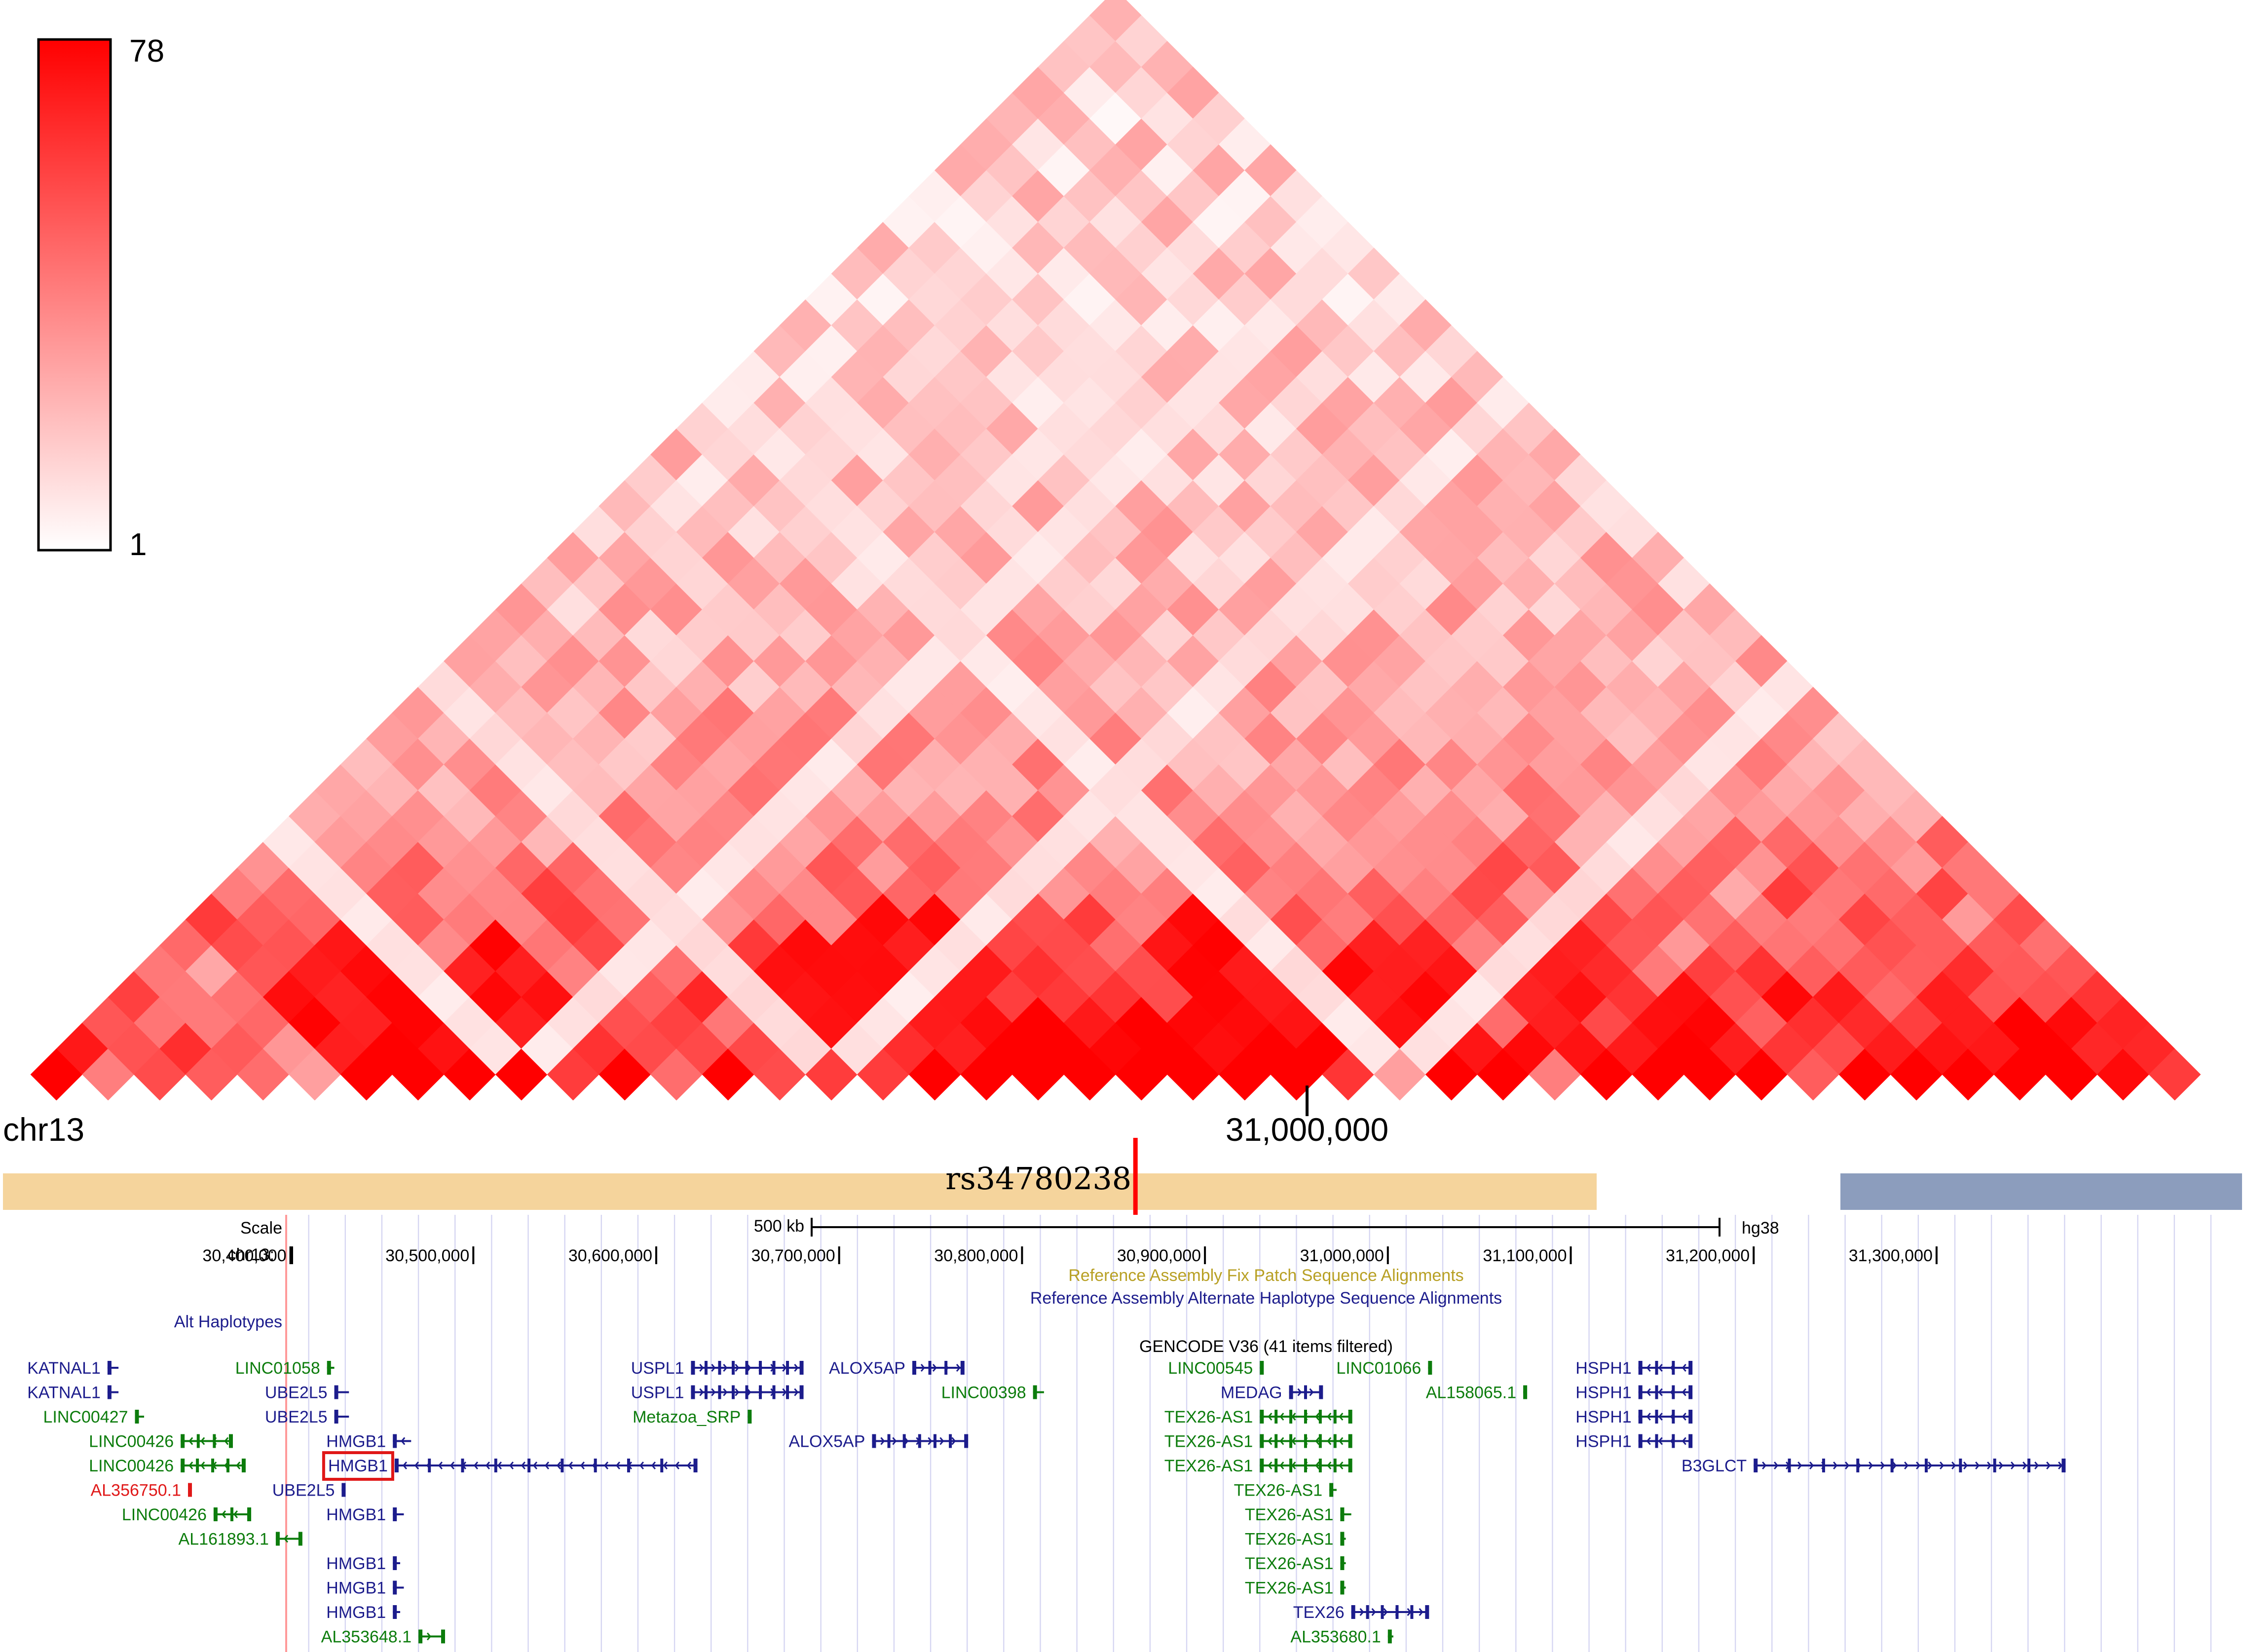 The height and width of the screenshot is (1652, 2245). Describe the element at coordinates (1038, 1179) in the screenshot. I see `snp-label: rs34780238` at that location.